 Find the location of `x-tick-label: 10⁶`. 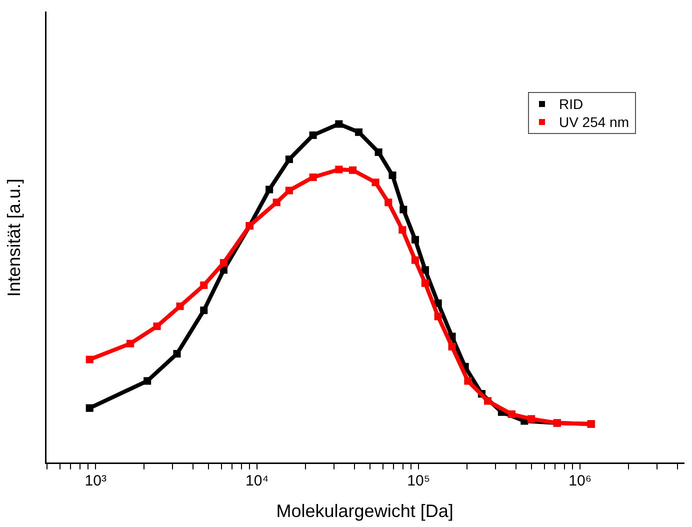

x-tick-label: 10⁶ is located at coordinates (580, 481).